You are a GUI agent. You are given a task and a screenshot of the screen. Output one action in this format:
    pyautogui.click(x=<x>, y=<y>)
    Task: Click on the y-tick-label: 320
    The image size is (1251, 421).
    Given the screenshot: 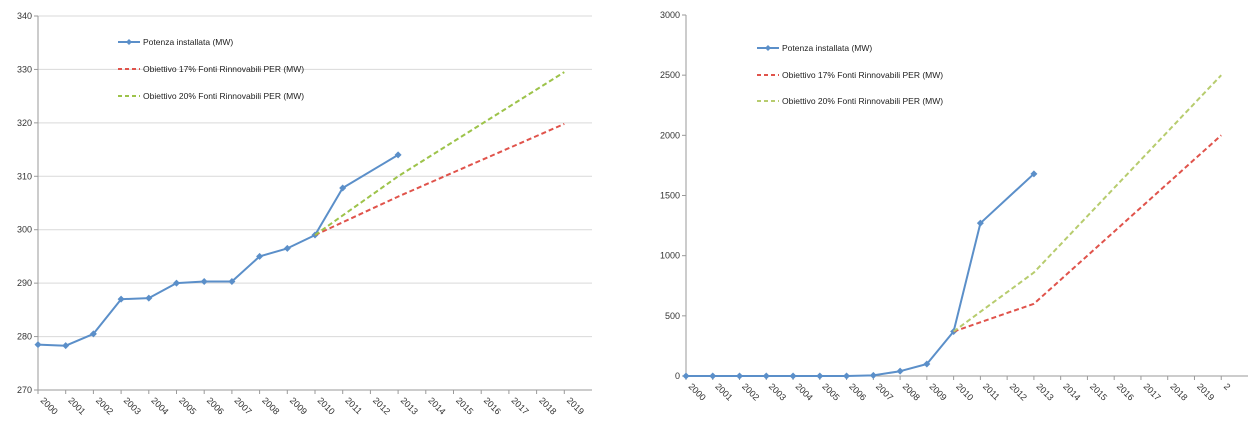 What is the action you would take?
    pyautogui.click(x=24, y=123)
    